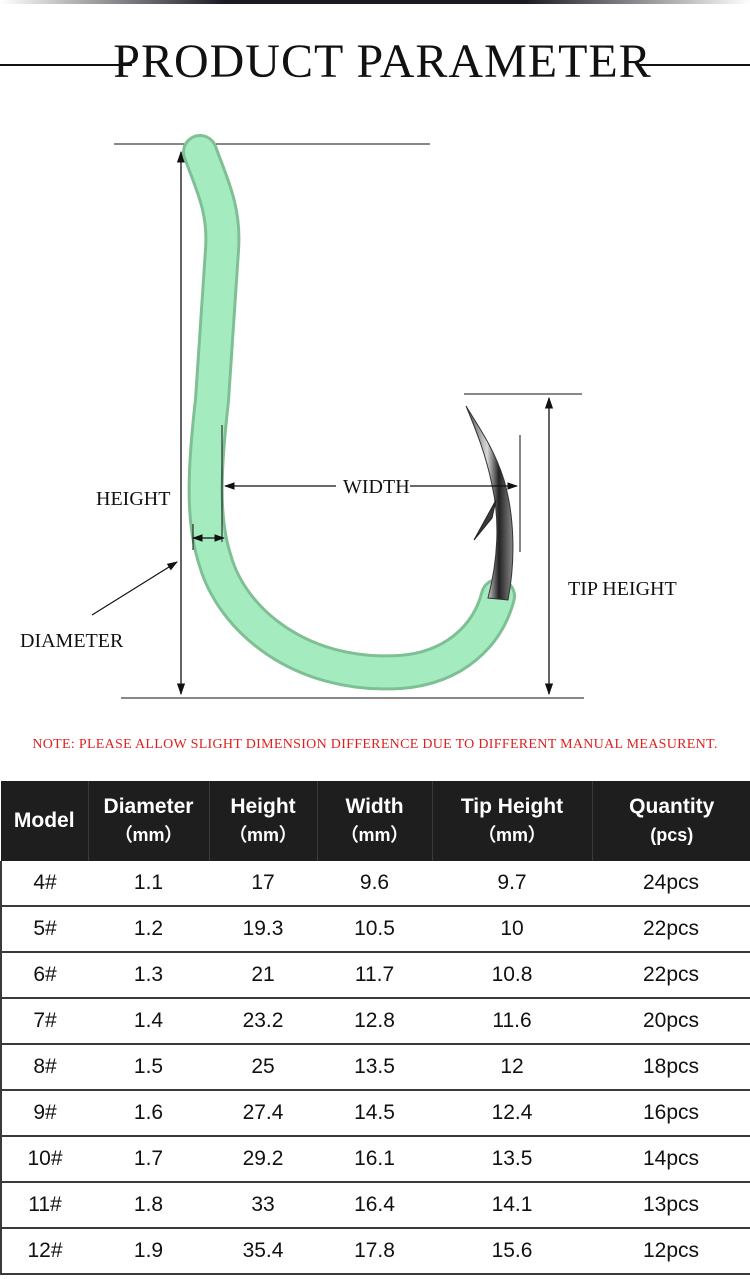 This screenshot has height=1279, width=750. What do you see at coordinates (512, 1067) in the screenshot?
I see `table-cell: 12` at bounding box center [512, 1067].